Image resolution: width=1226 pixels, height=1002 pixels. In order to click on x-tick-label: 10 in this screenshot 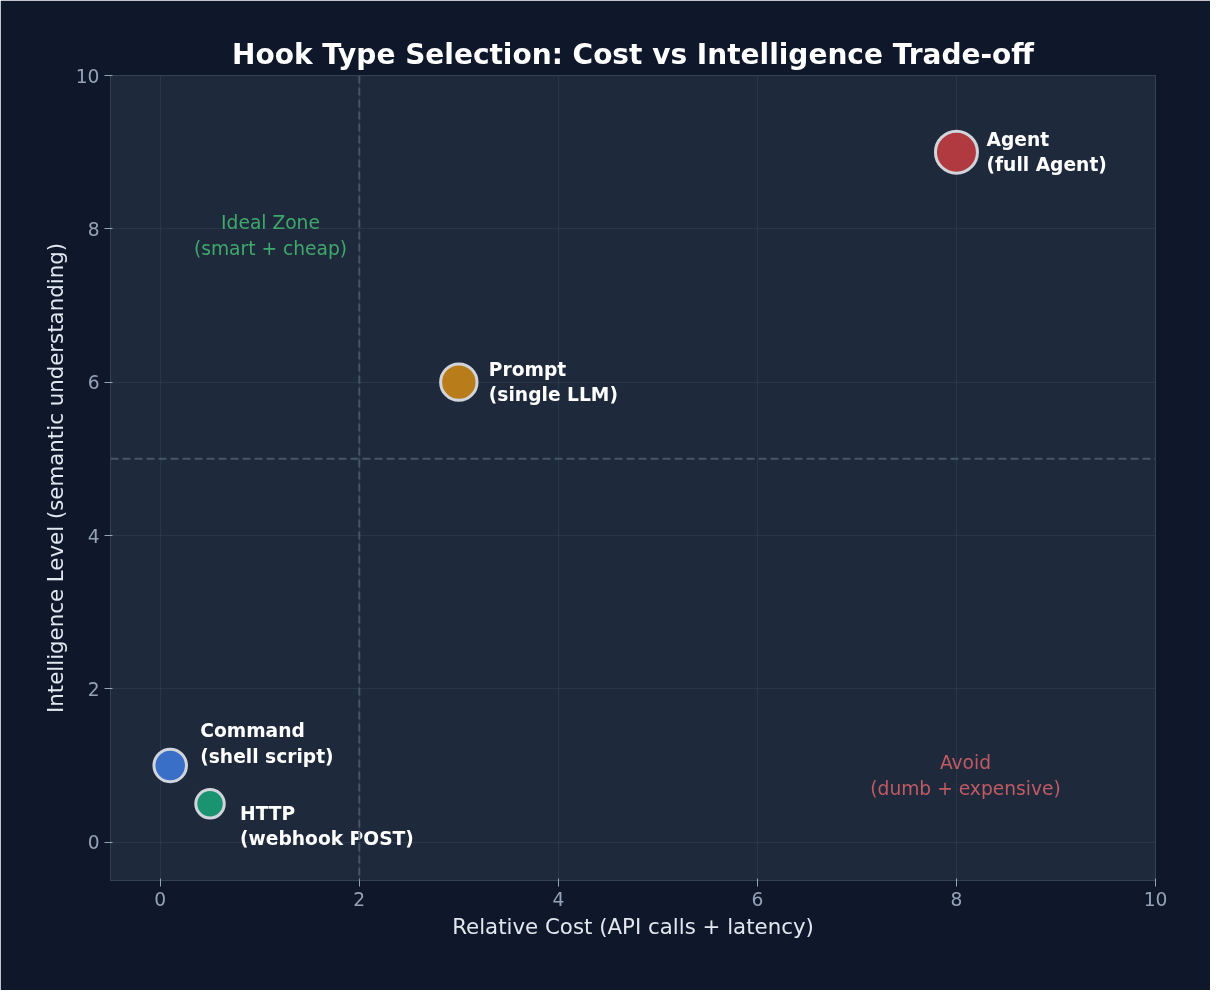, I will do `click(1155, 899)`.